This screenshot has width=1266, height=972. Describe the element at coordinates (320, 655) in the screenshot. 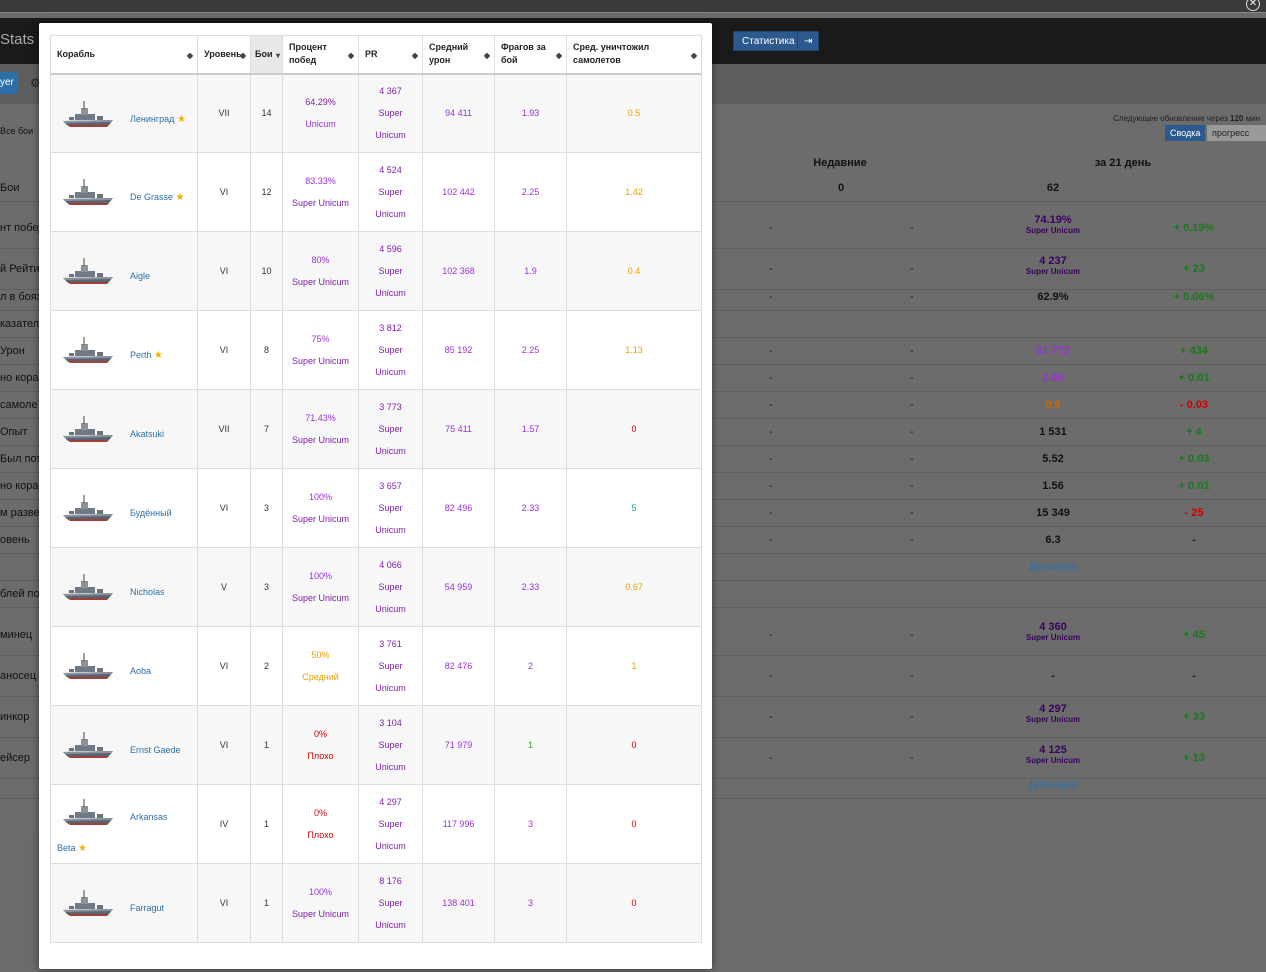

I see `winrate-value: 50%` at that location.